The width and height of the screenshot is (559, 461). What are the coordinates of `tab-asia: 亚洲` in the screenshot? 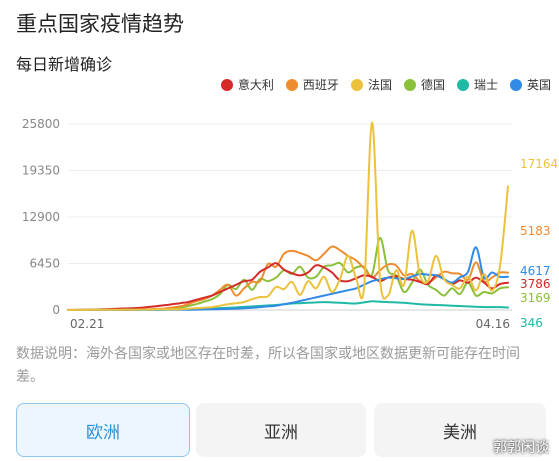 It's located at (281, 430).